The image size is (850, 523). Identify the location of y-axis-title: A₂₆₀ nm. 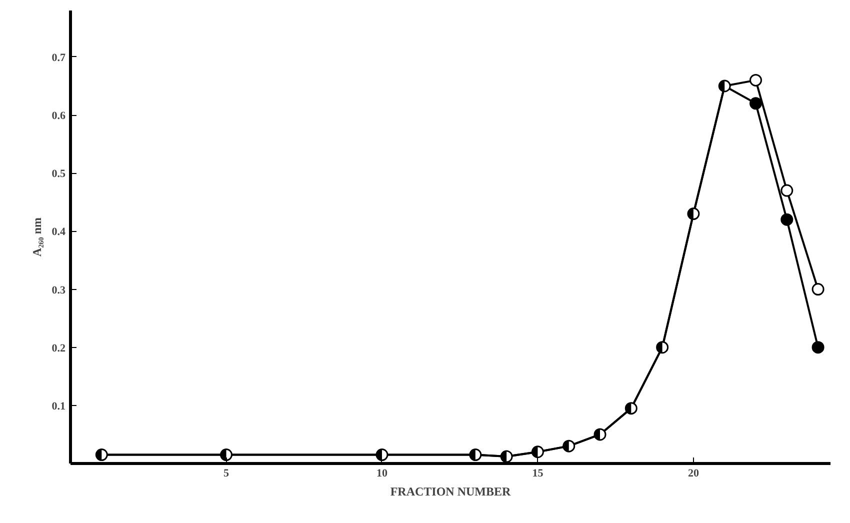
(37, 237).